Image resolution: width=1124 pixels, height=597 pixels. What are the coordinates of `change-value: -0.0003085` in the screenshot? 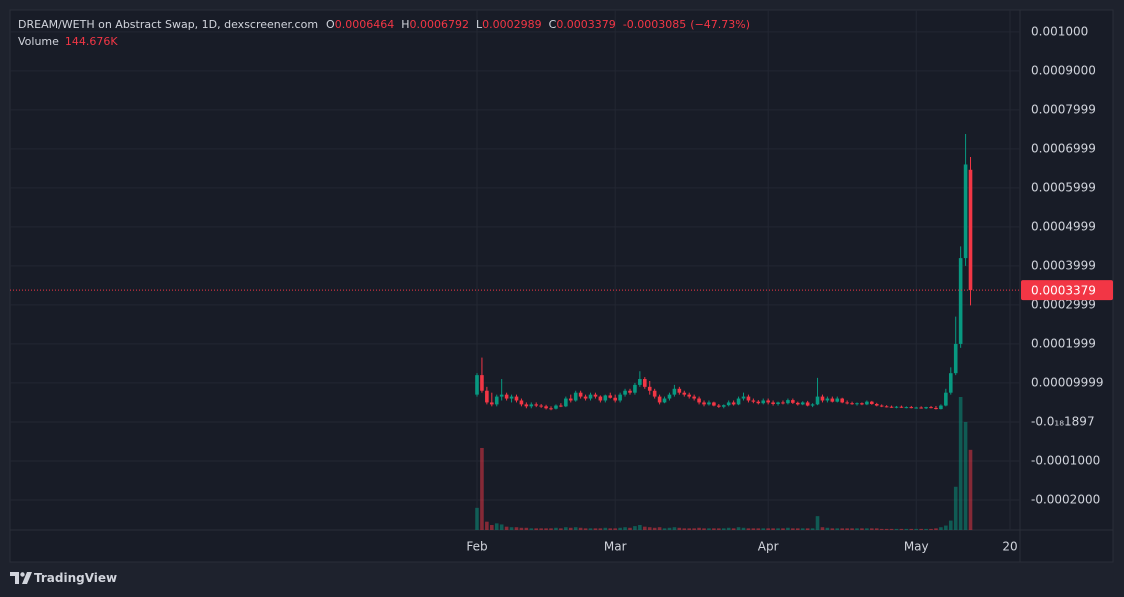 It's located at (654, 24).